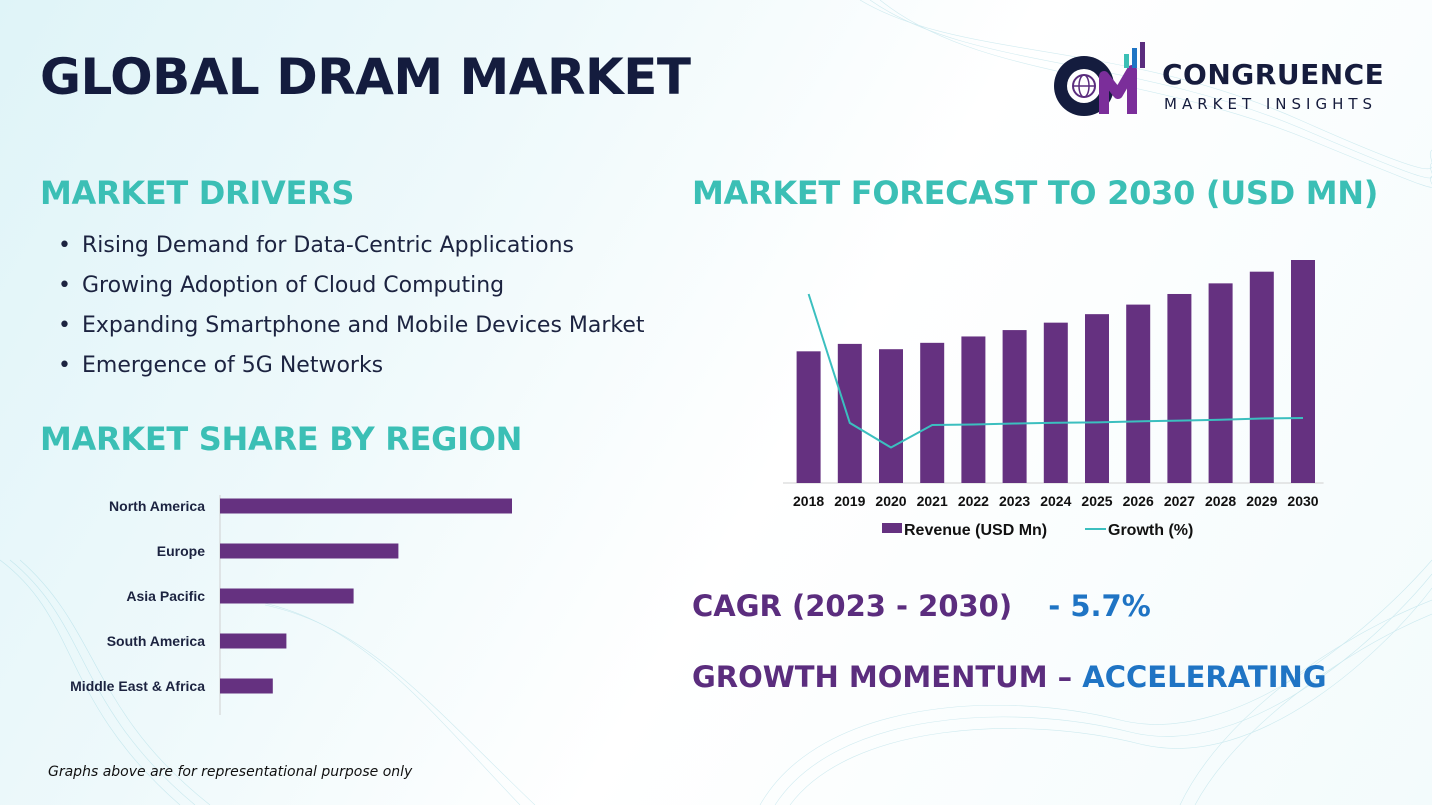  I want to click on driver-text: Emergence of 5G Networks, so click(233, 365).